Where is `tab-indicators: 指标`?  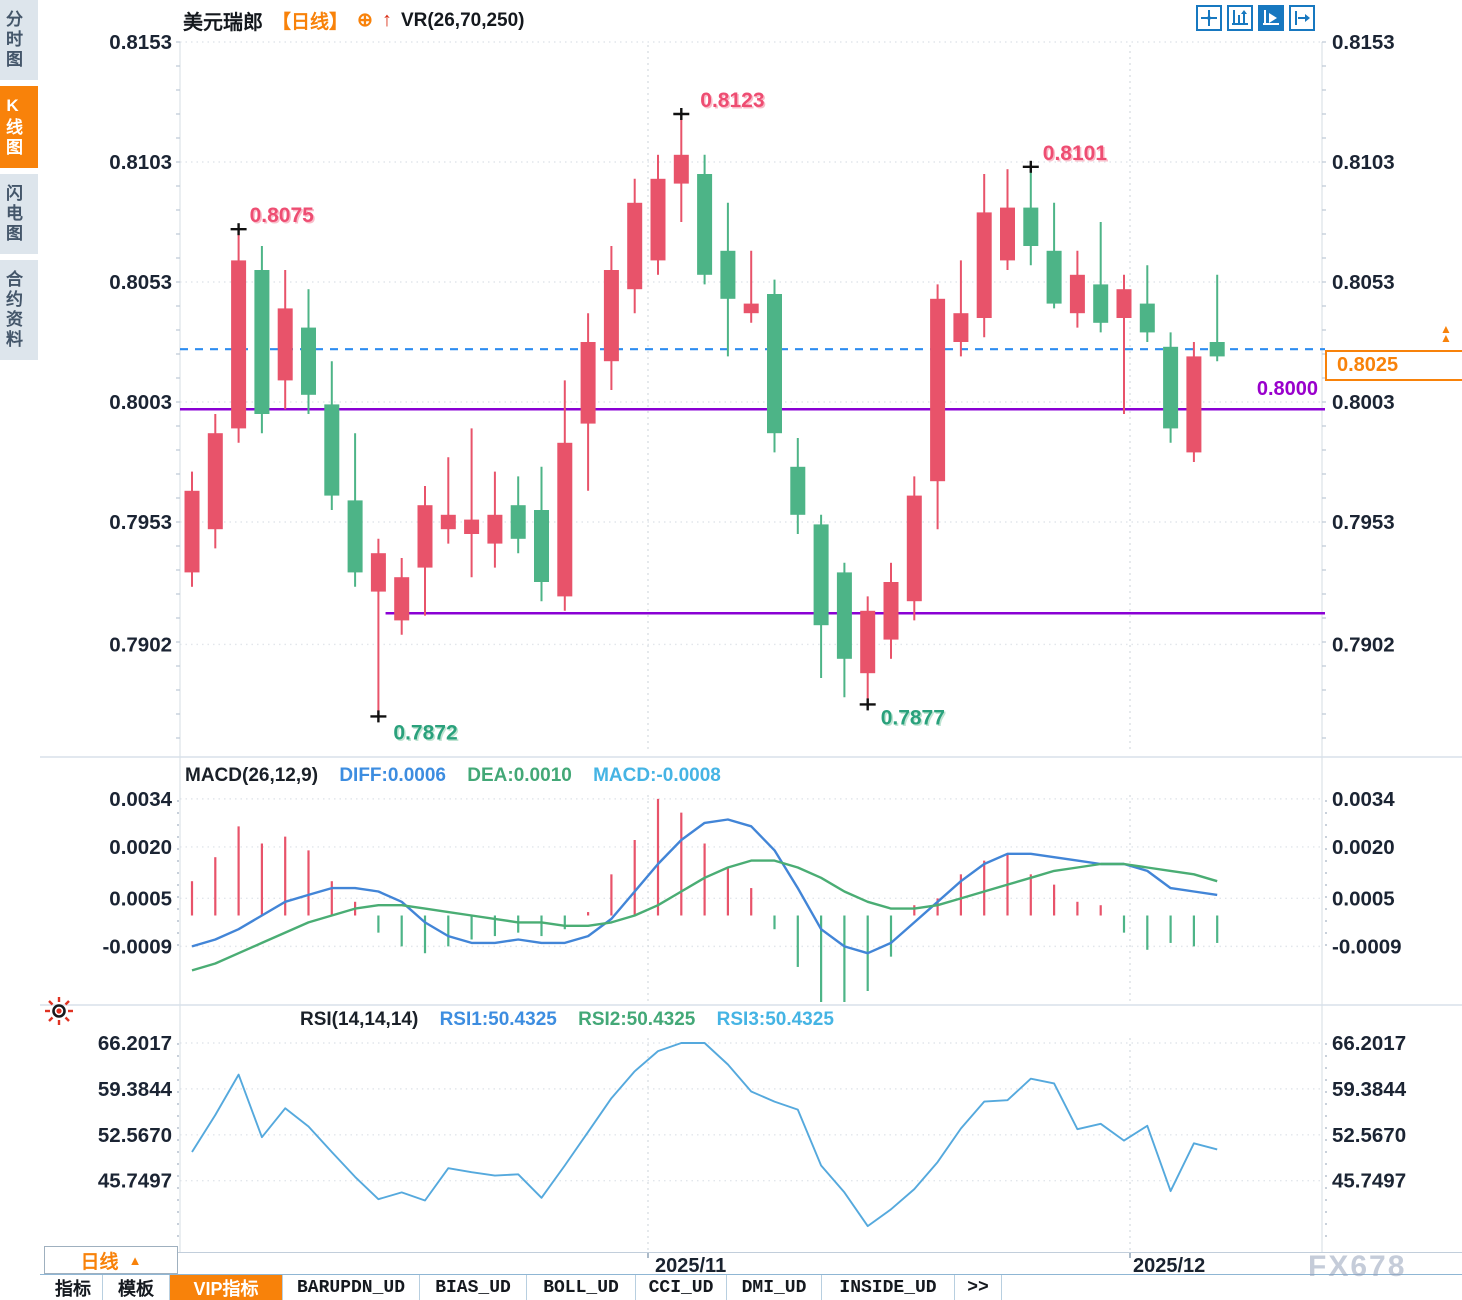
tab-indicators: 指标 is located at coordinates (73, 1287).